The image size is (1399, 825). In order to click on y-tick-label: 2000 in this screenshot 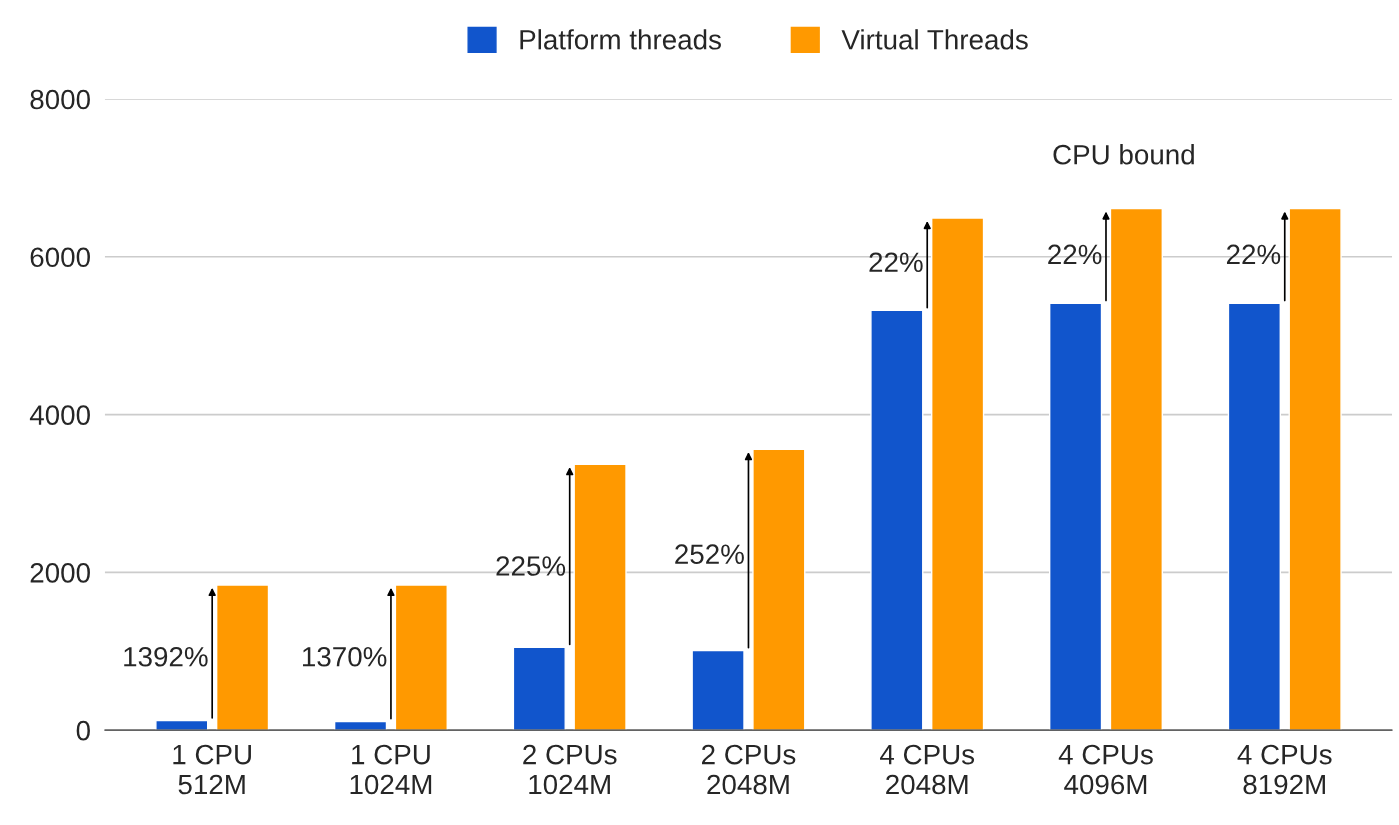, I will do `click(60, 573)`.